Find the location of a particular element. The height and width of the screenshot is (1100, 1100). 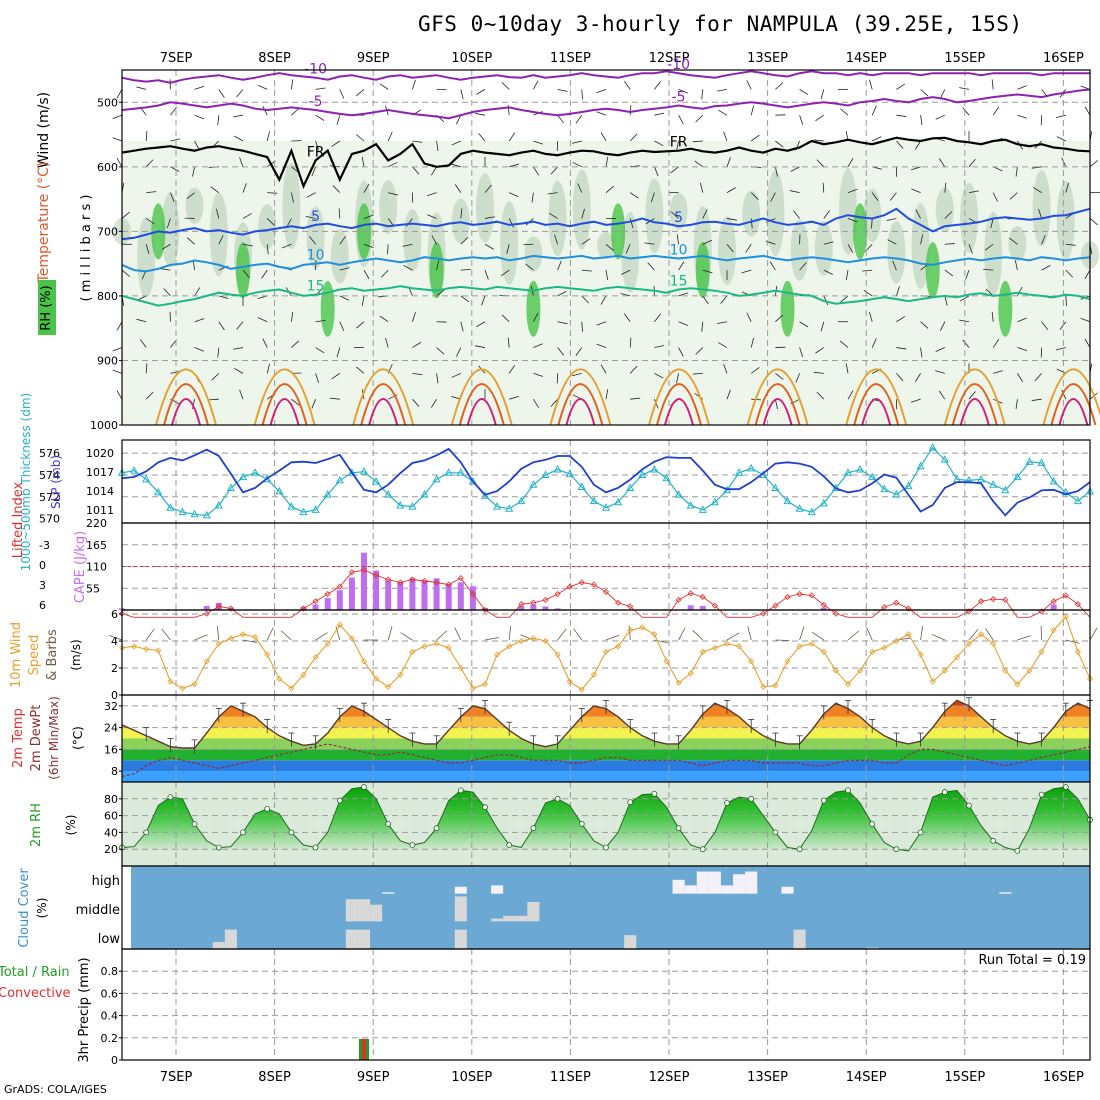

rh-tick-label: 40 is located at coordinates (111, 832).